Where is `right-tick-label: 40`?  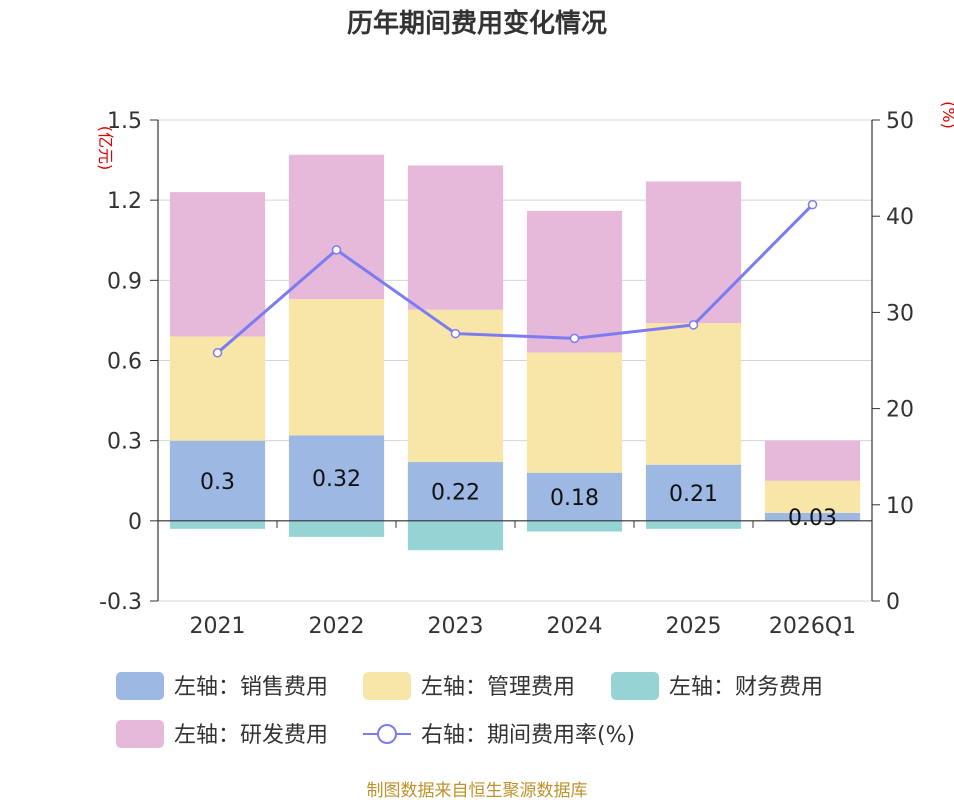
right-tick-label: 40 is located at coordinates (900, 217).